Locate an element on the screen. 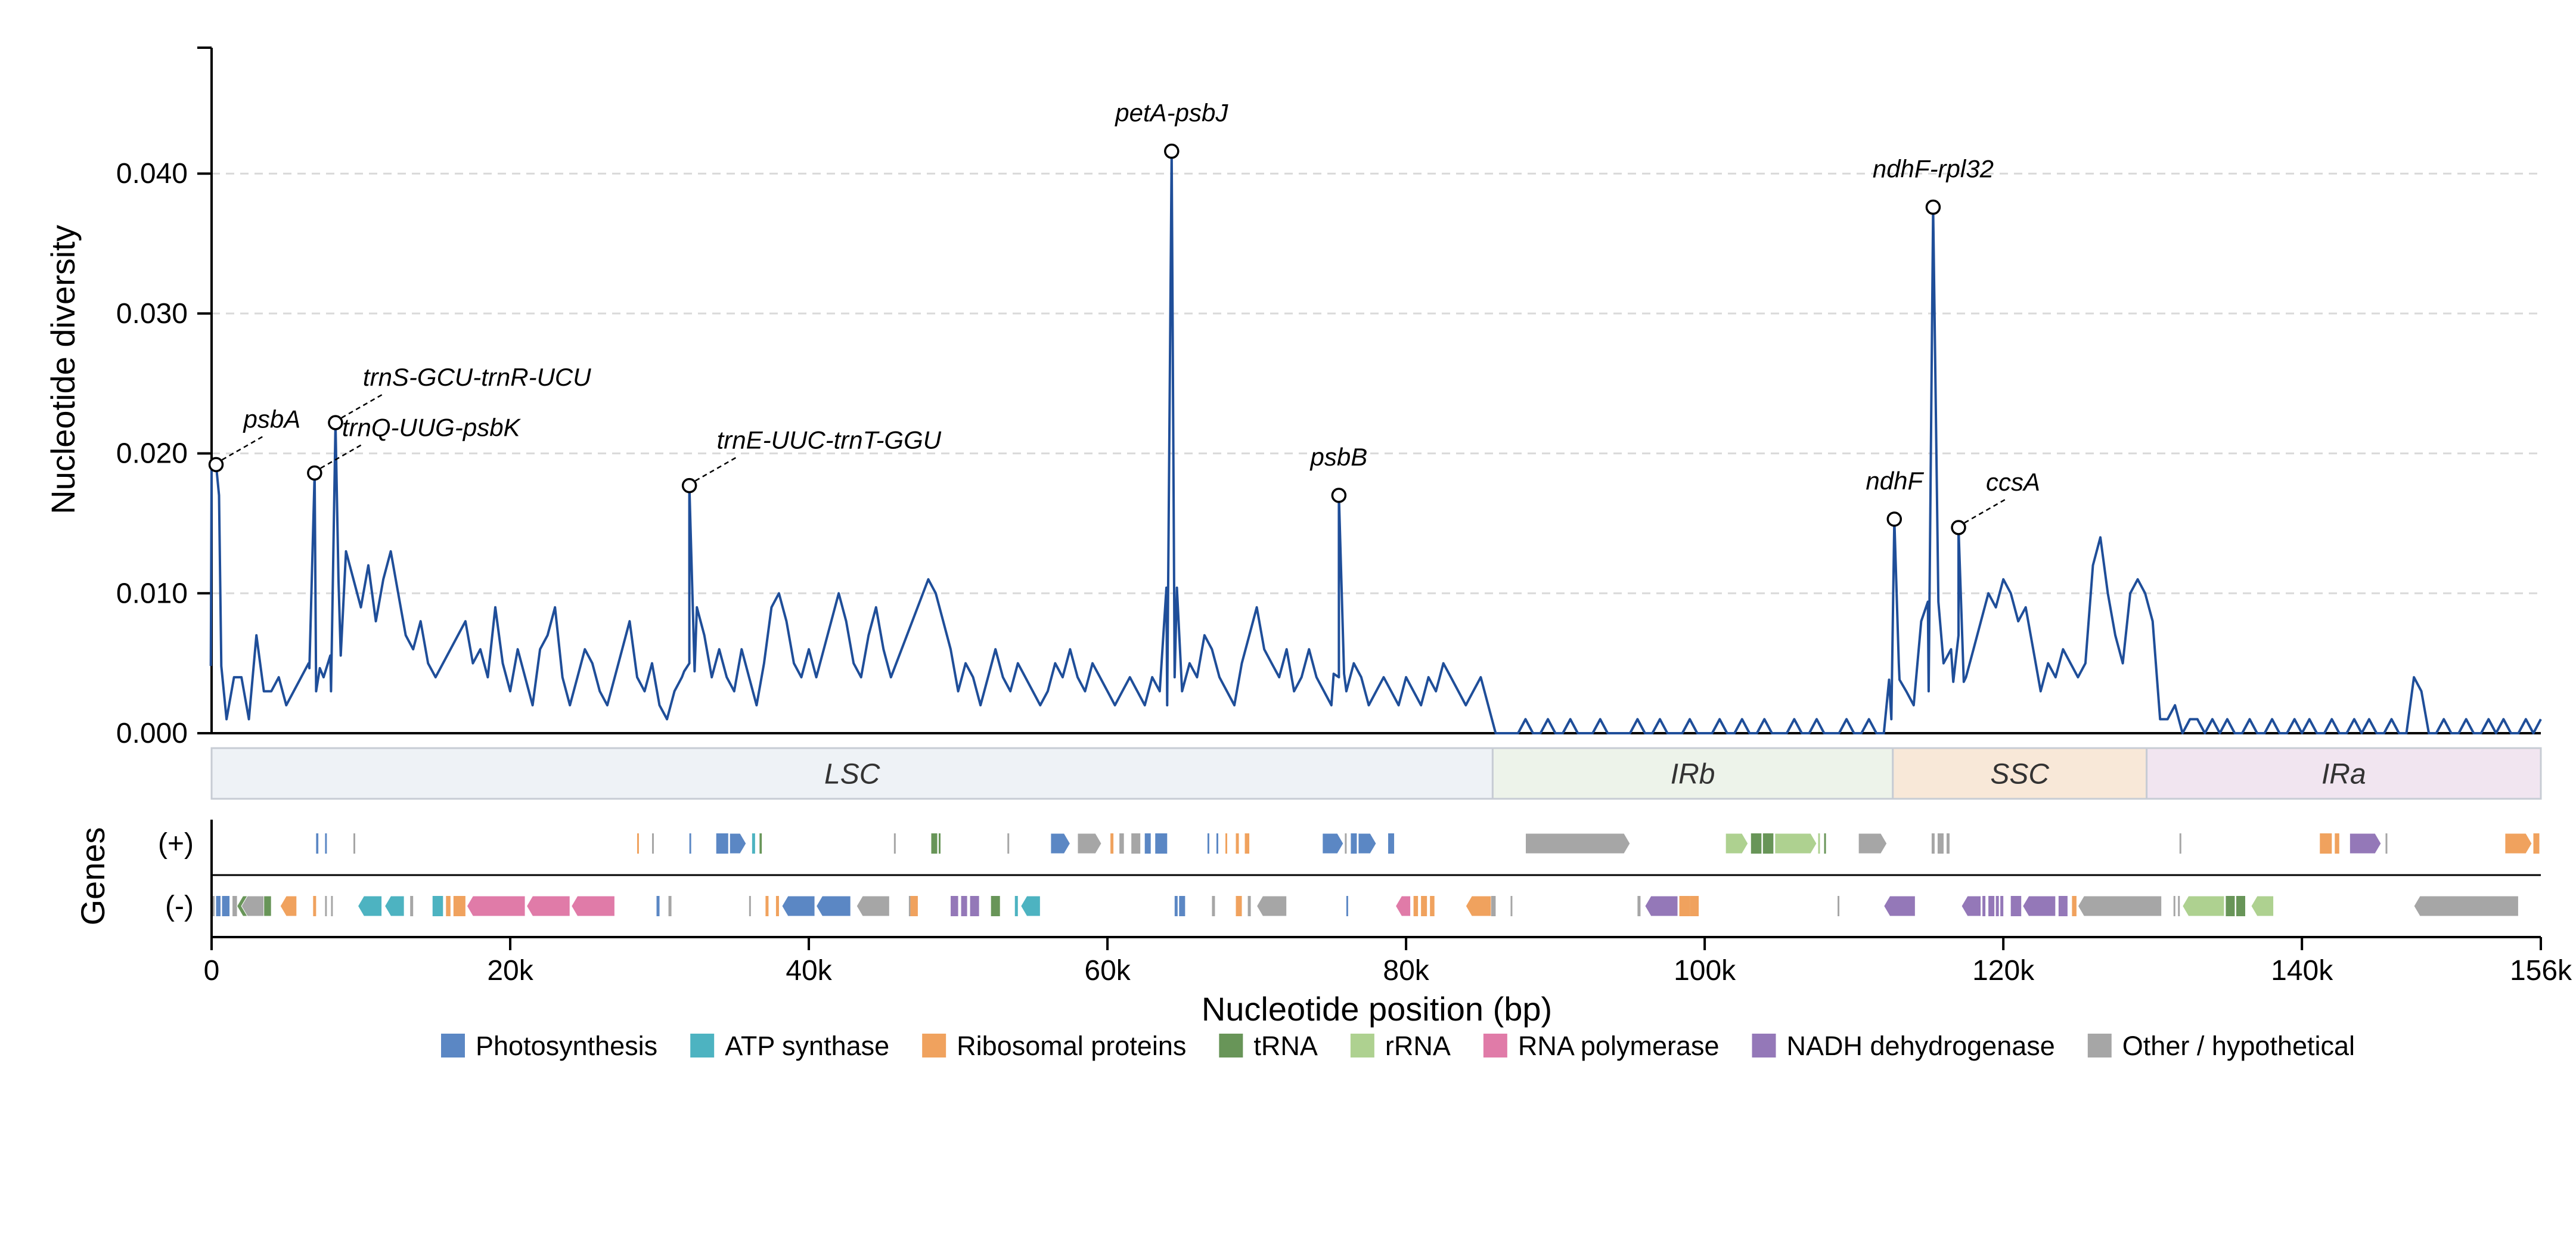  region-label: IRb is located at coordinates (1693, 775).